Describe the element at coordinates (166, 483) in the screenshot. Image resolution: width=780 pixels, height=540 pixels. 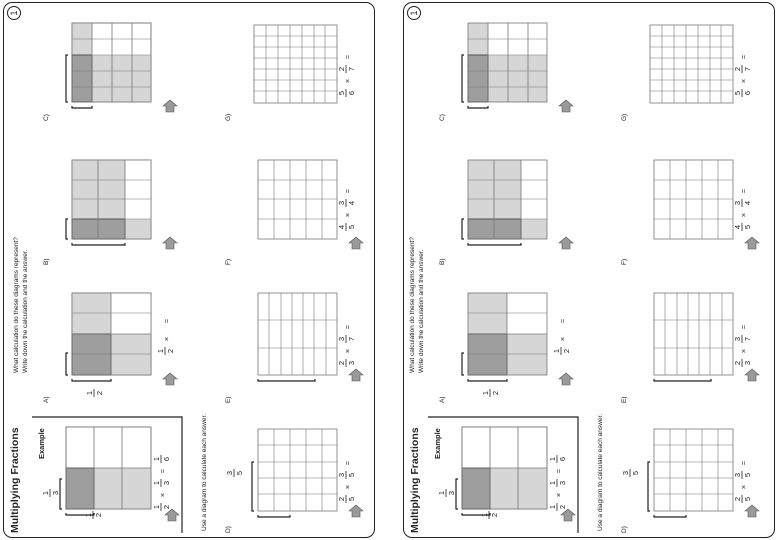
I see `eq-den-2: 3` at that location.